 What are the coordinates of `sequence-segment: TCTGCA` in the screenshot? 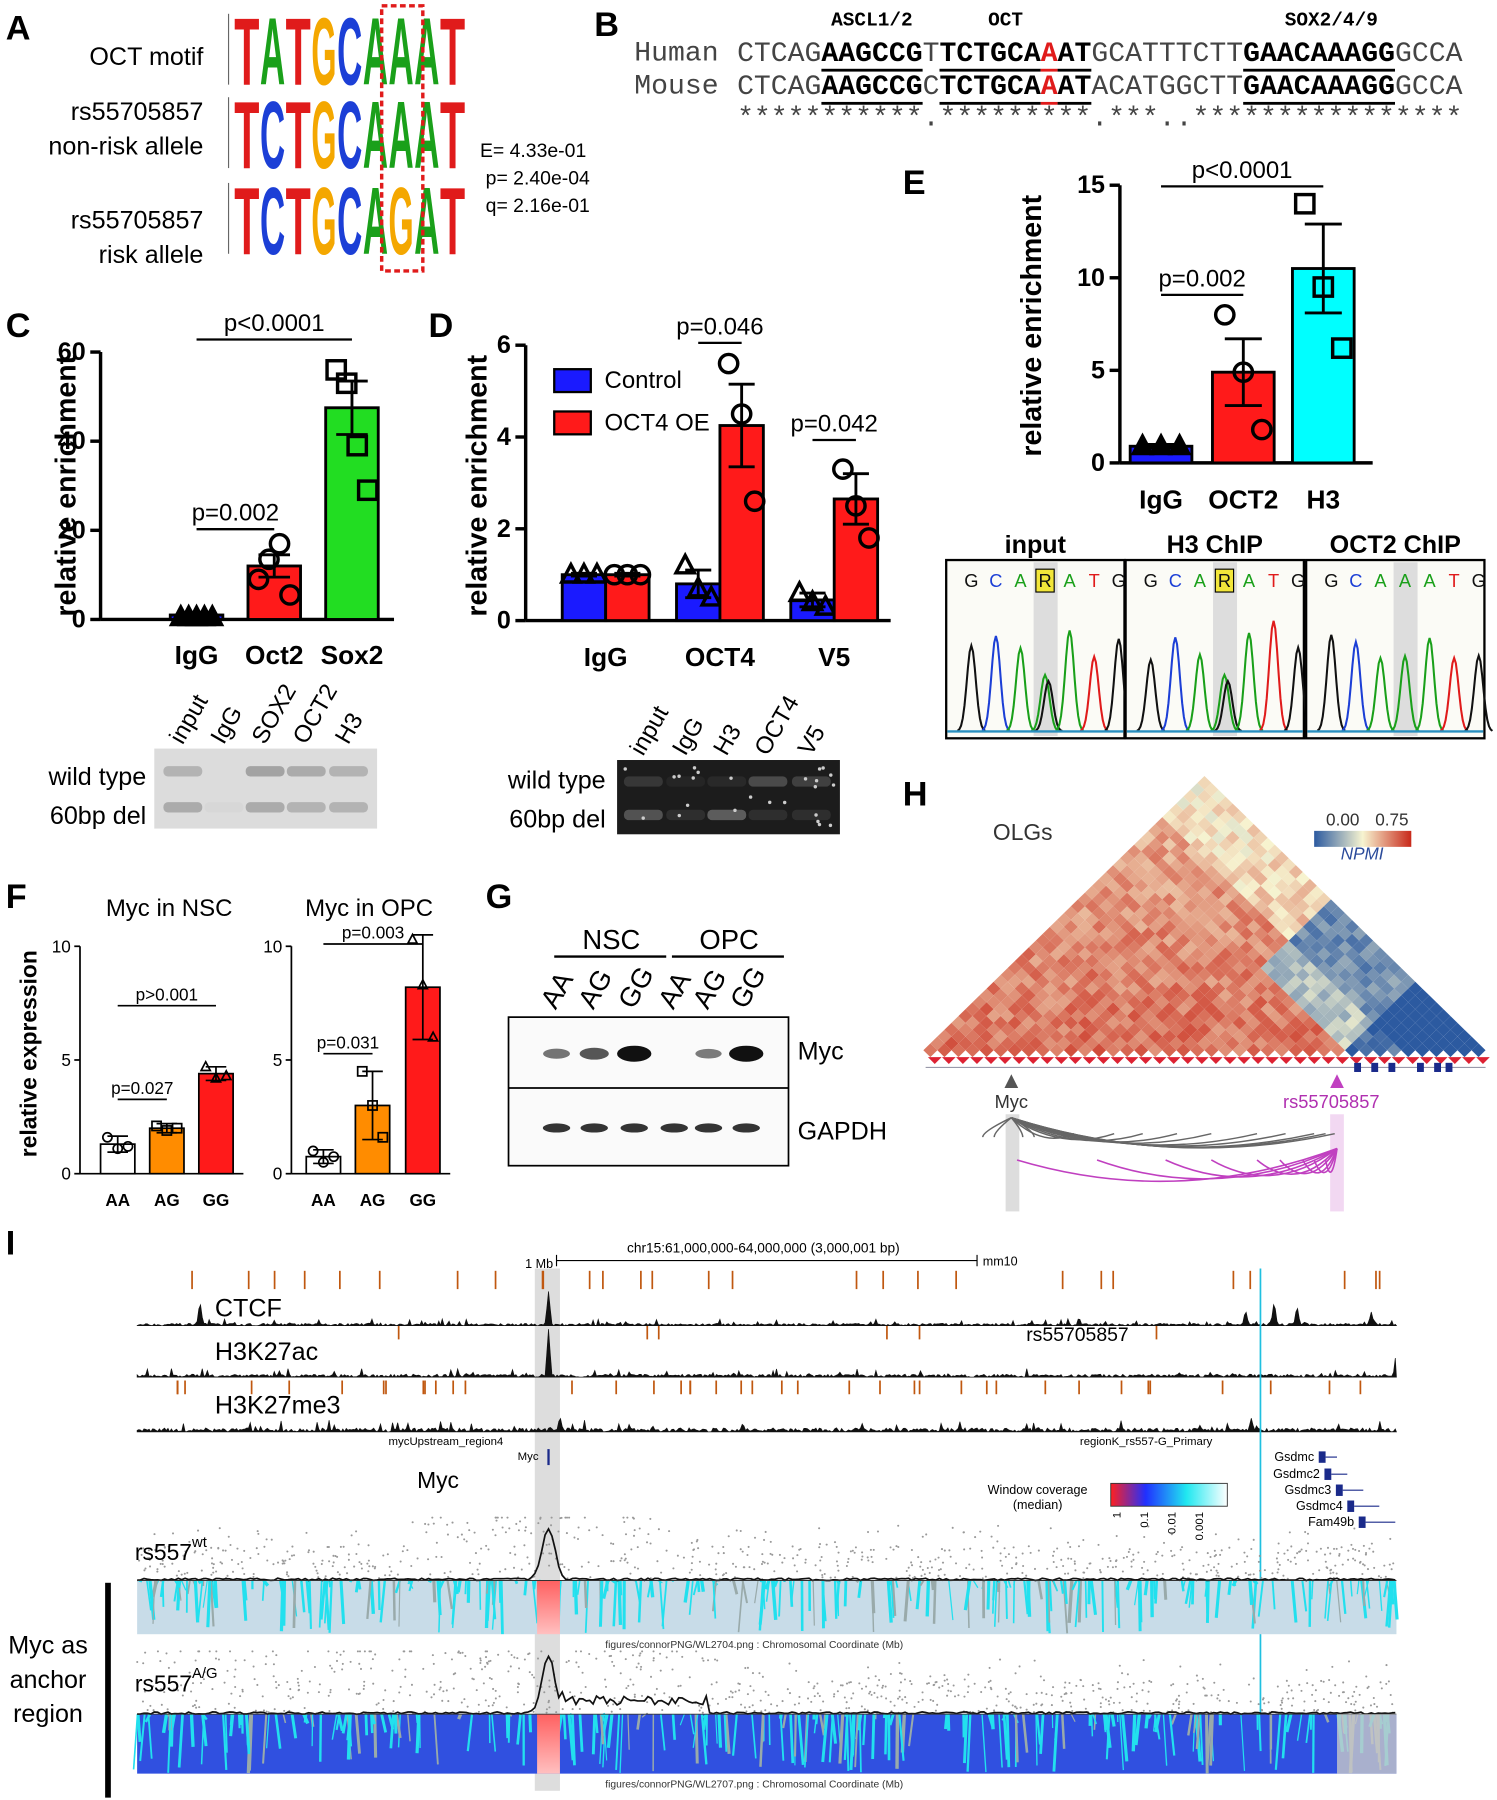 It's located at (990, 53).